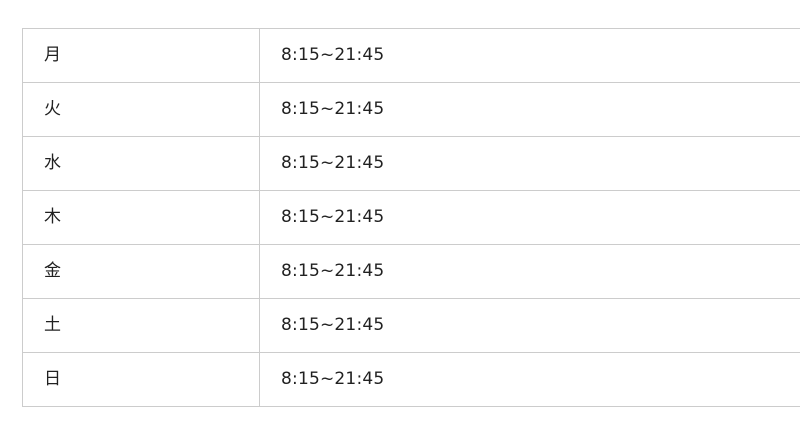 The image size is (800, 439). I want to click on table-row-thursday: 木 8:15~21:45, so click(411, 217).